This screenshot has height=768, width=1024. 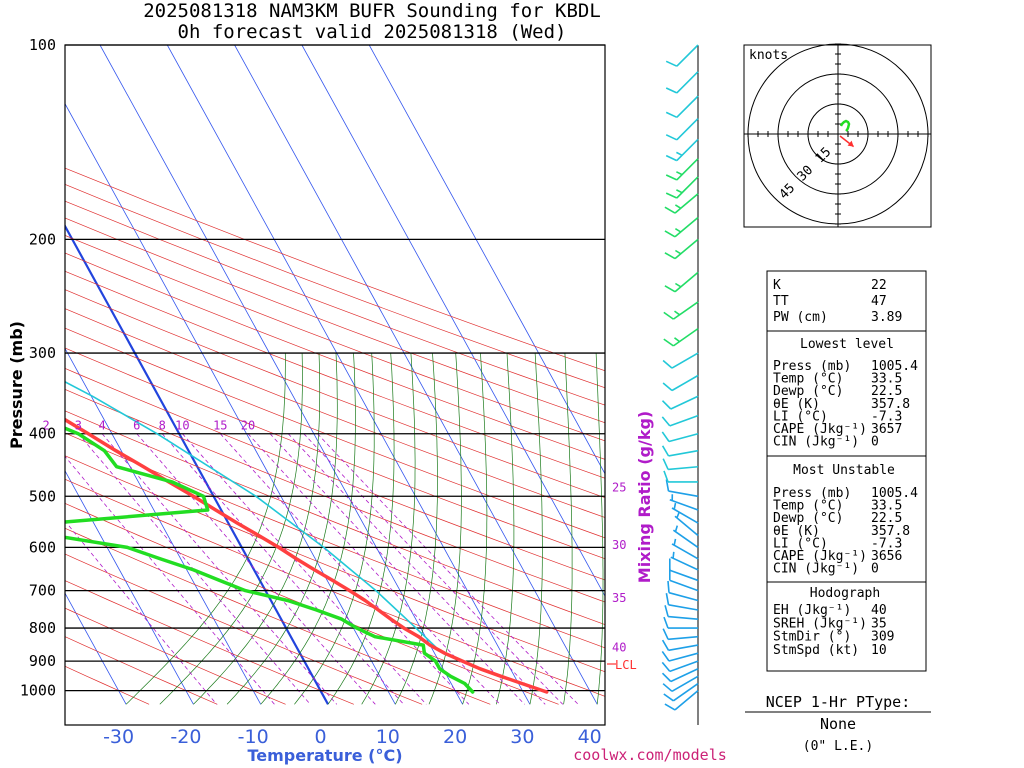 I want to click on pressure-tick-labels: 100 200 300 400 500 600 700 800 900 1000, so click(x=38, y=368).